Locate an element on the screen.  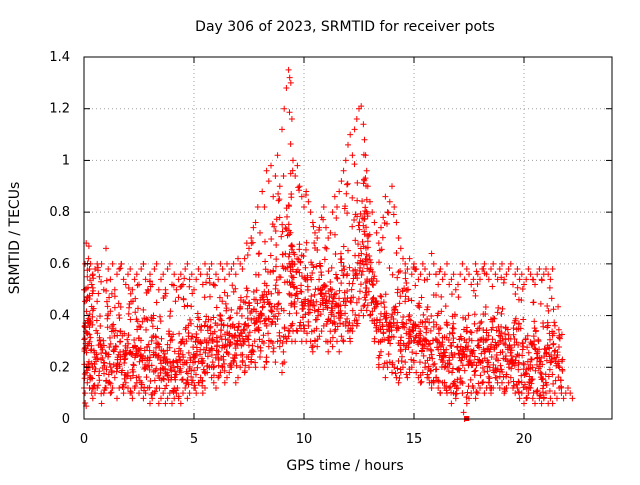
y-tick-label: 0.8 is located at coordinates (59, 212).